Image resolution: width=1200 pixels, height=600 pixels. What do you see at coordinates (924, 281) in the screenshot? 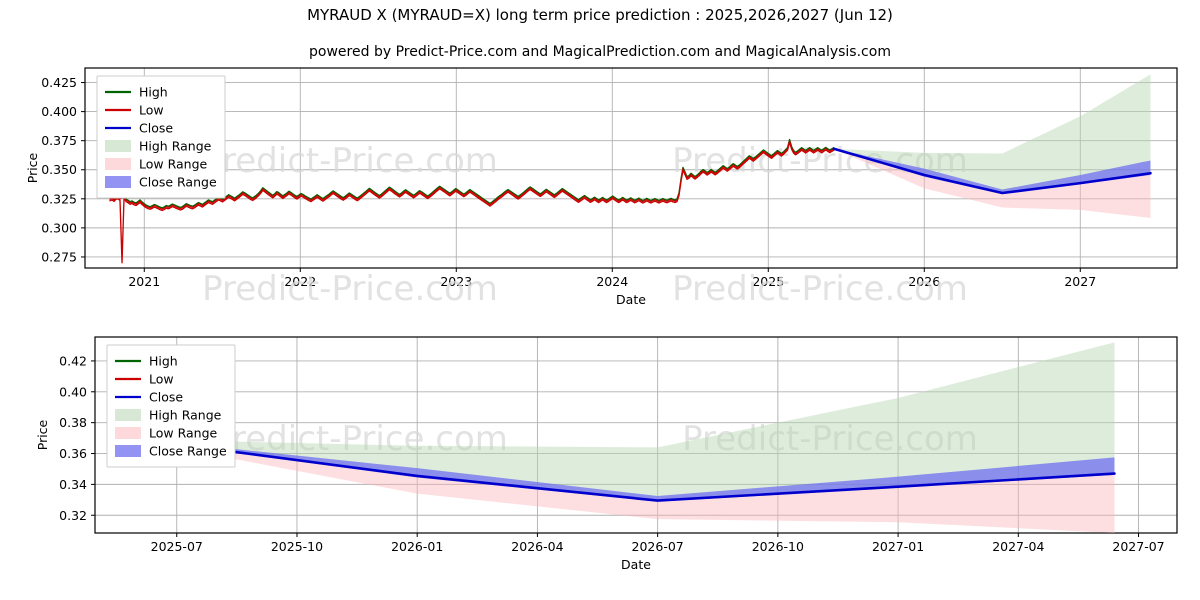
I see `x-tick-label: 2026` at bounding box center [924, 281].